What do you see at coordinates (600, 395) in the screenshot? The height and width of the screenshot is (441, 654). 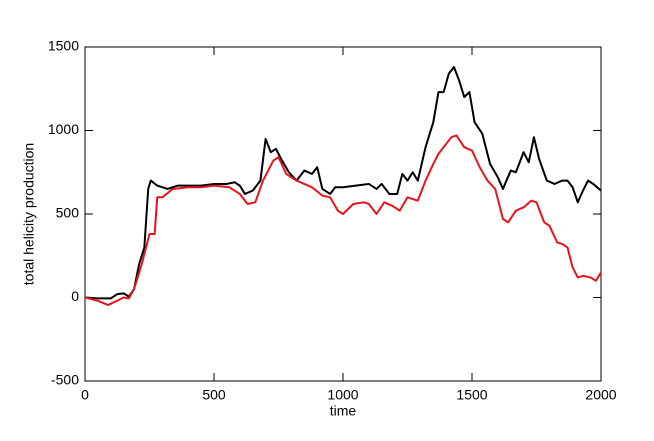 I see `x-tick-label: 2000` at bounding box center [600, 395].